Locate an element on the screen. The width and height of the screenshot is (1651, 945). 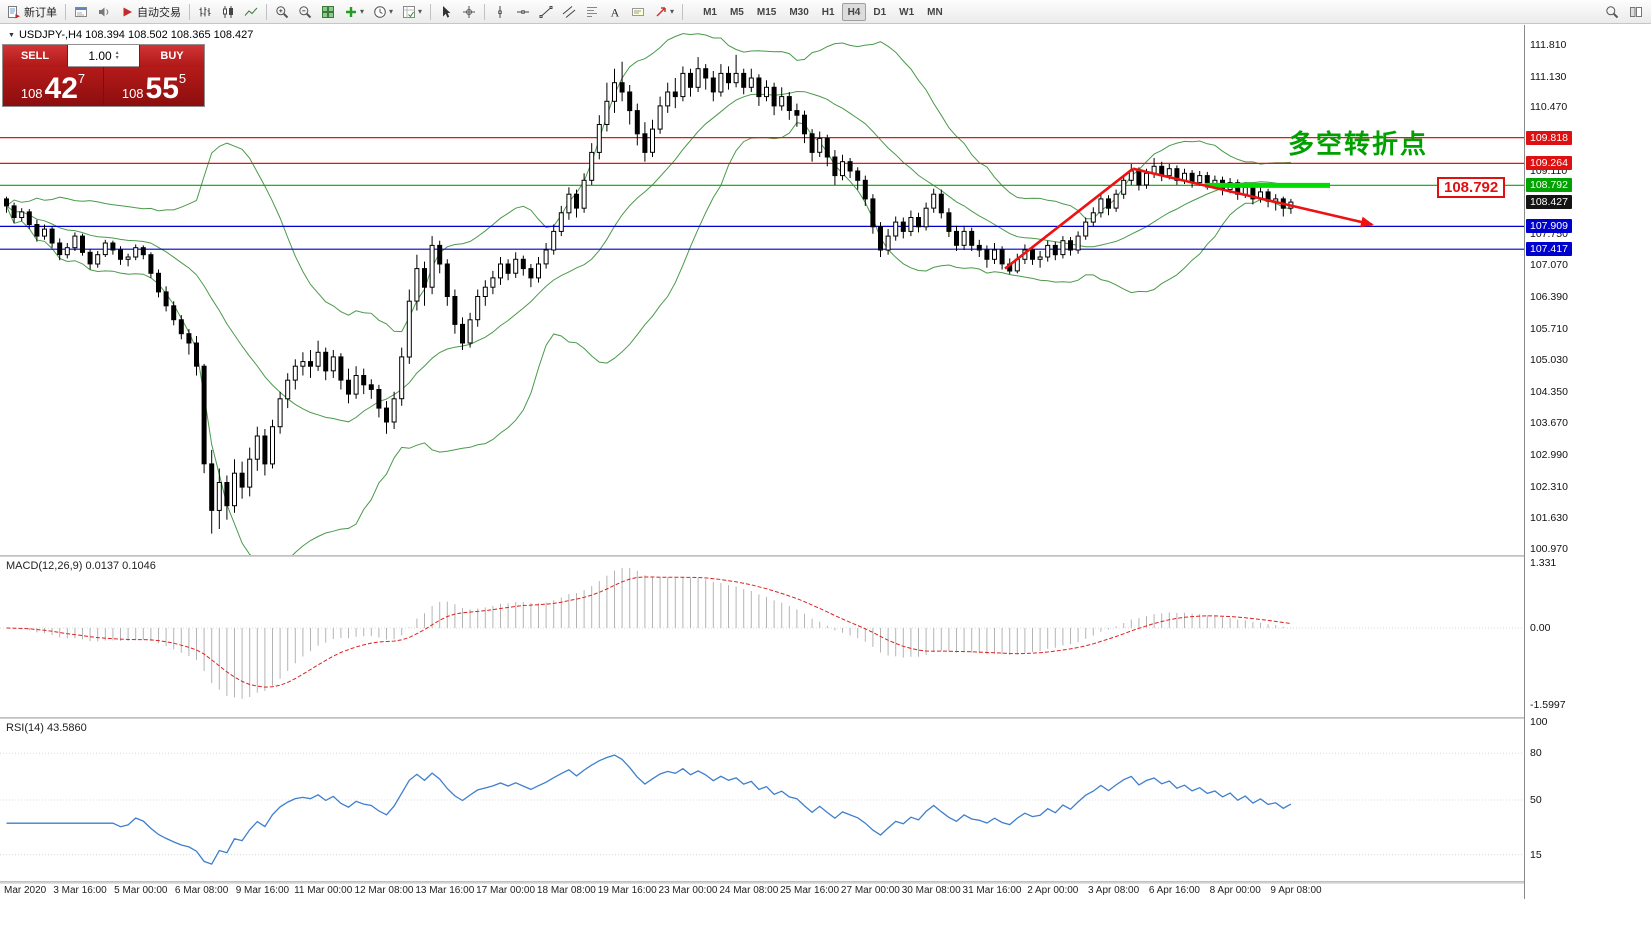
alerts-button is located at coordinates (104, 12).